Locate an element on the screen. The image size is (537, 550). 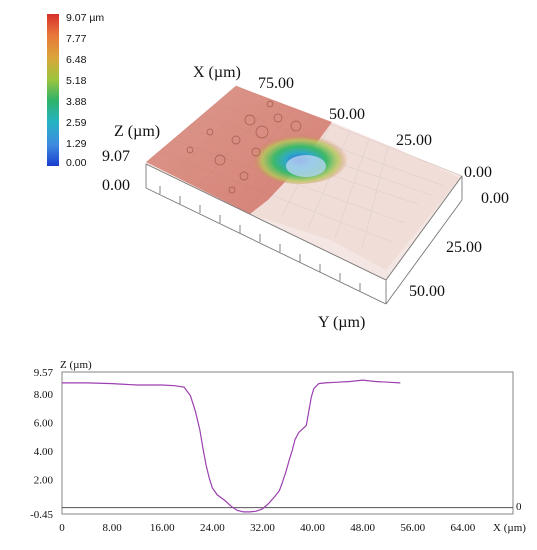
profile-y-axis-label: Z (µm) is located at coordinates (76, 365).